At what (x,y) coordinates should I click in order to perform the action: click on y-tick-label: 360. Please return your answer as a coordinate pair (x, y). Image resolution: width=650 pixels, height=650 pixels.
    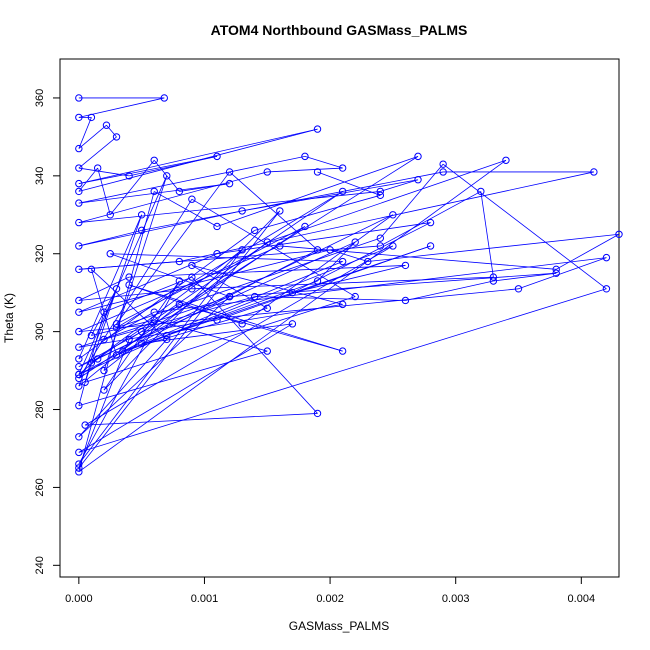
    Looking at the image, I should click on (40, 98).